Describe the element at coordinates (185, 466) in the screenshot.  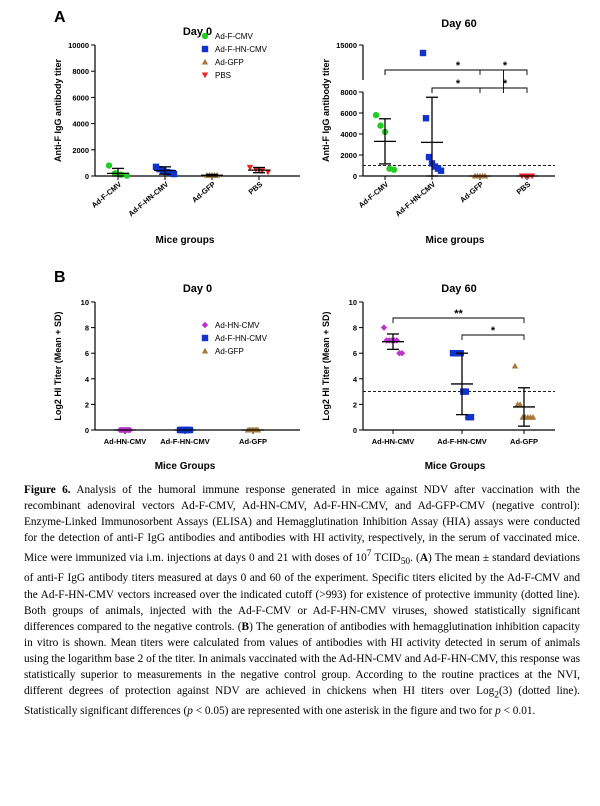
I see `panel-b-left-xlabel: Mice Groups` at that location.